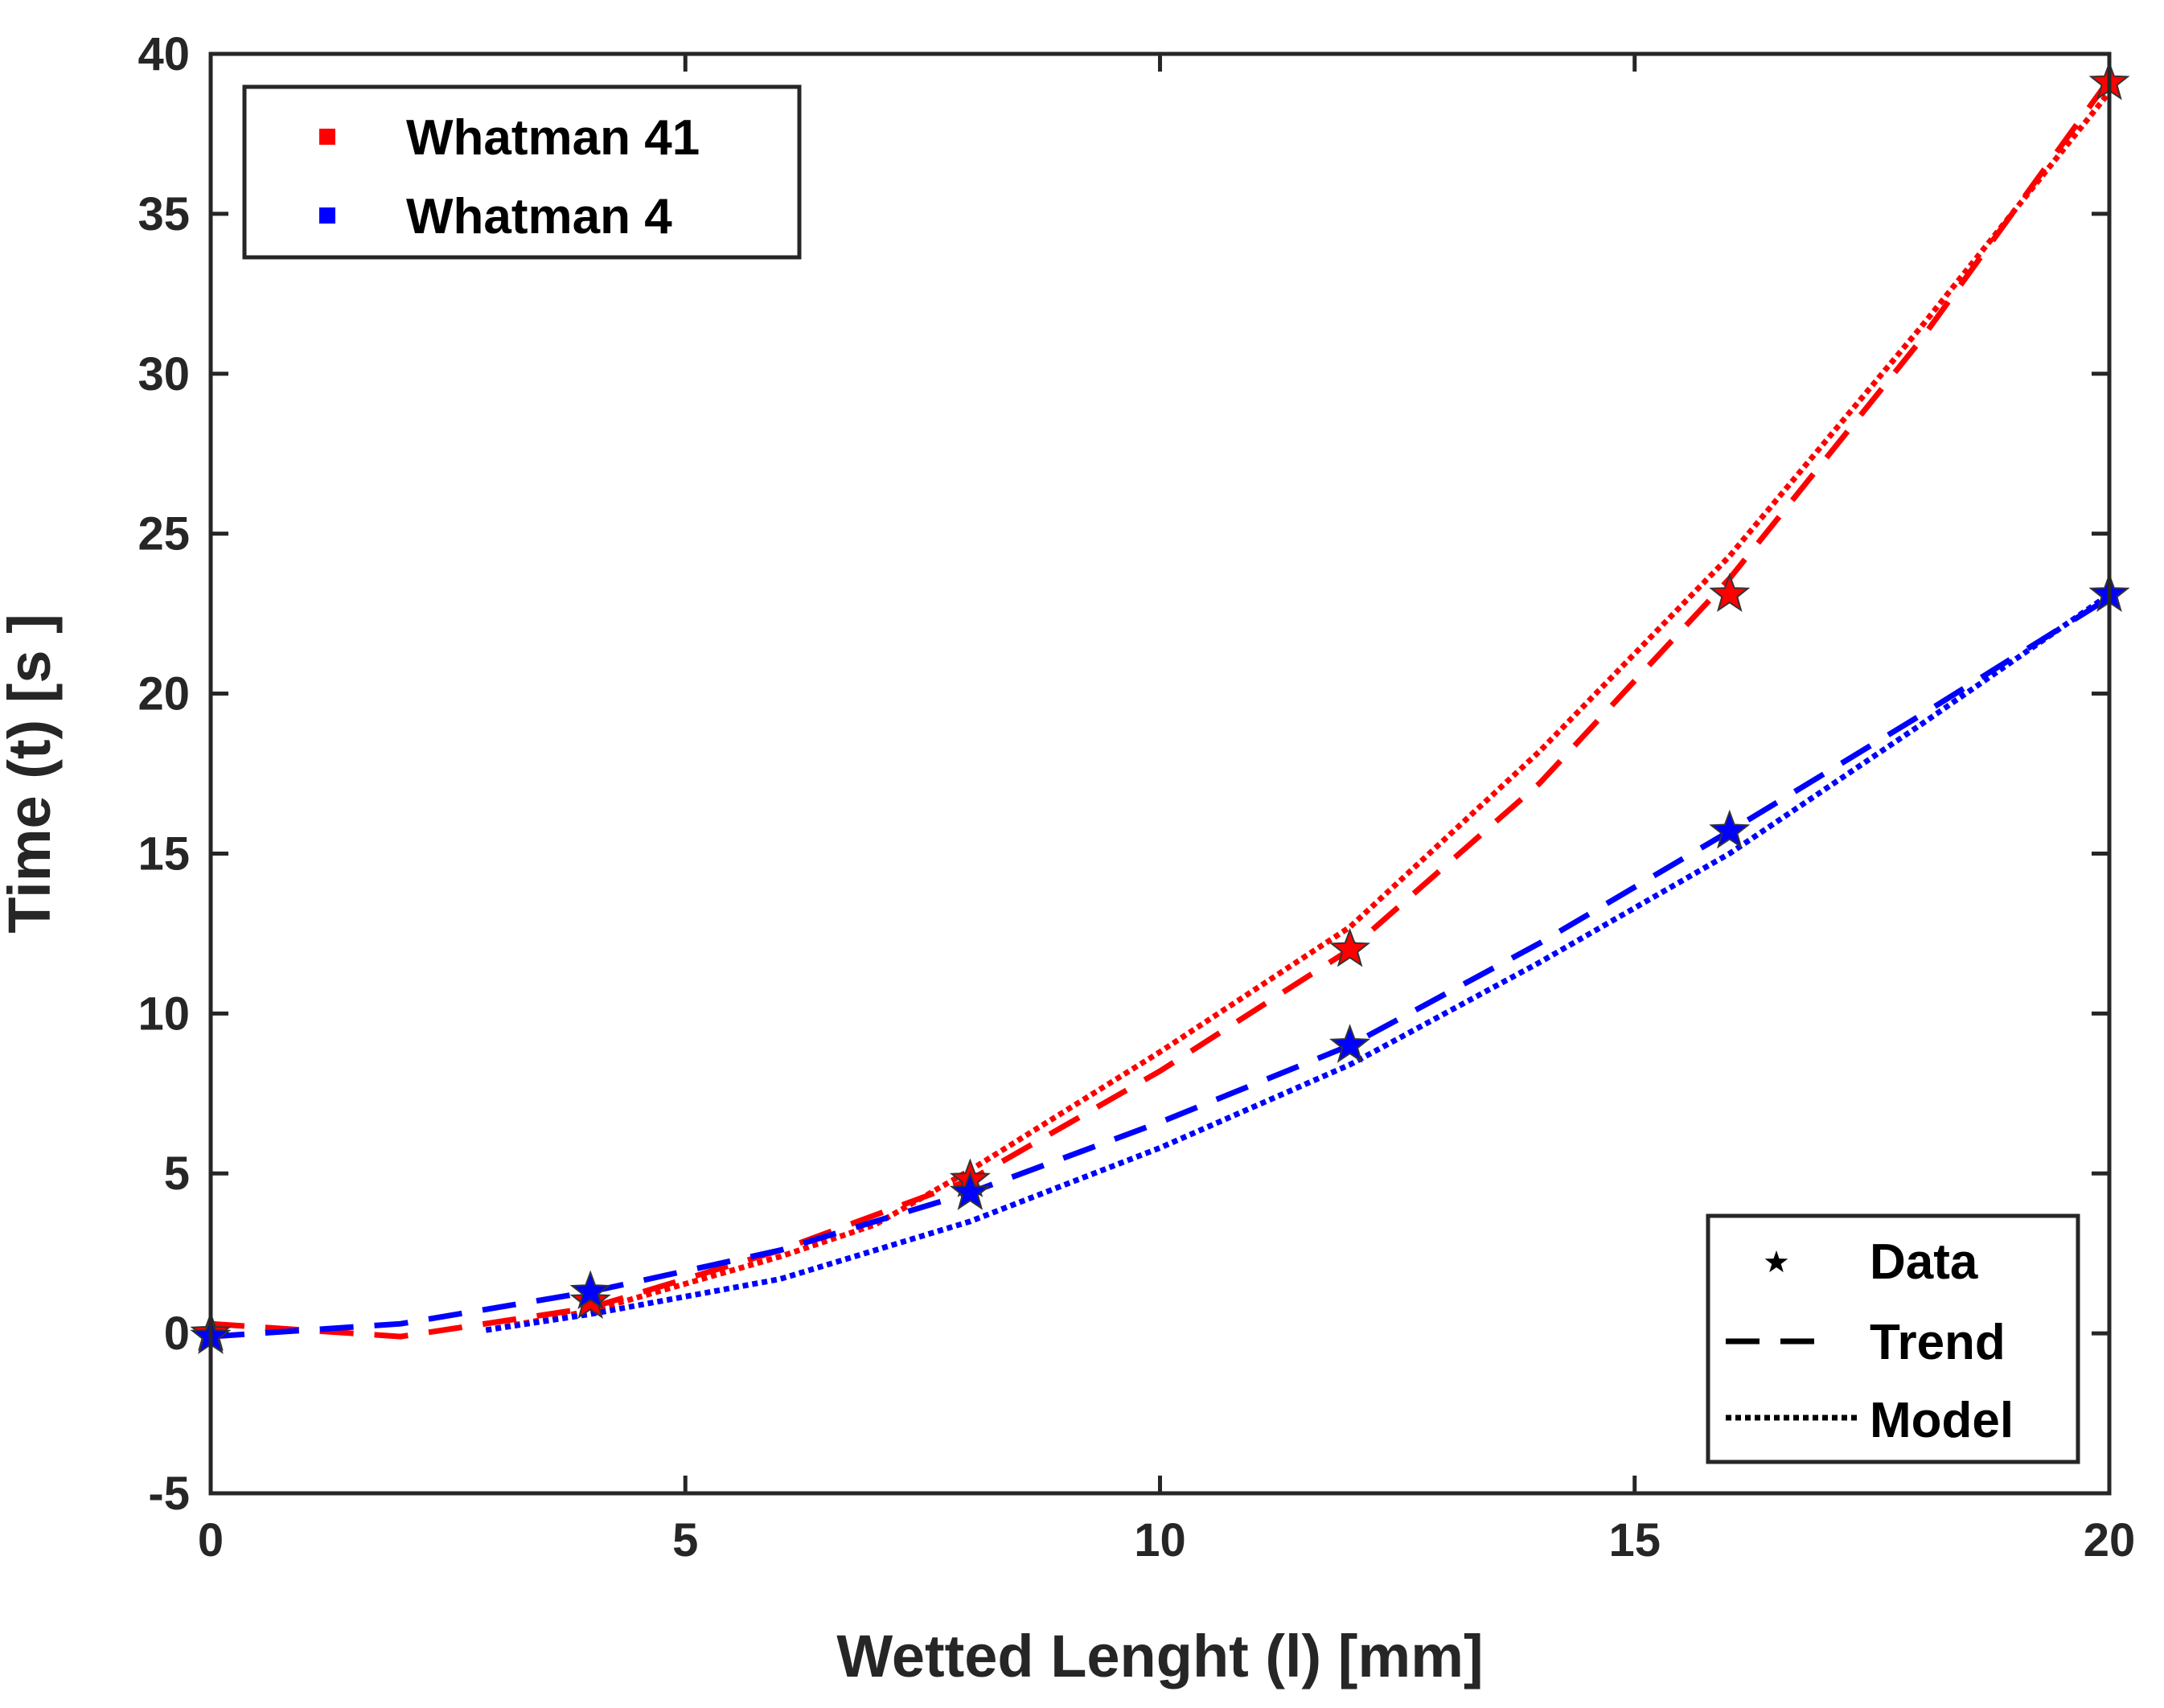 The width and height of the screenshot is (2164, 1708). I want to click on x-tick-label: 10, so click(1160, 1540).